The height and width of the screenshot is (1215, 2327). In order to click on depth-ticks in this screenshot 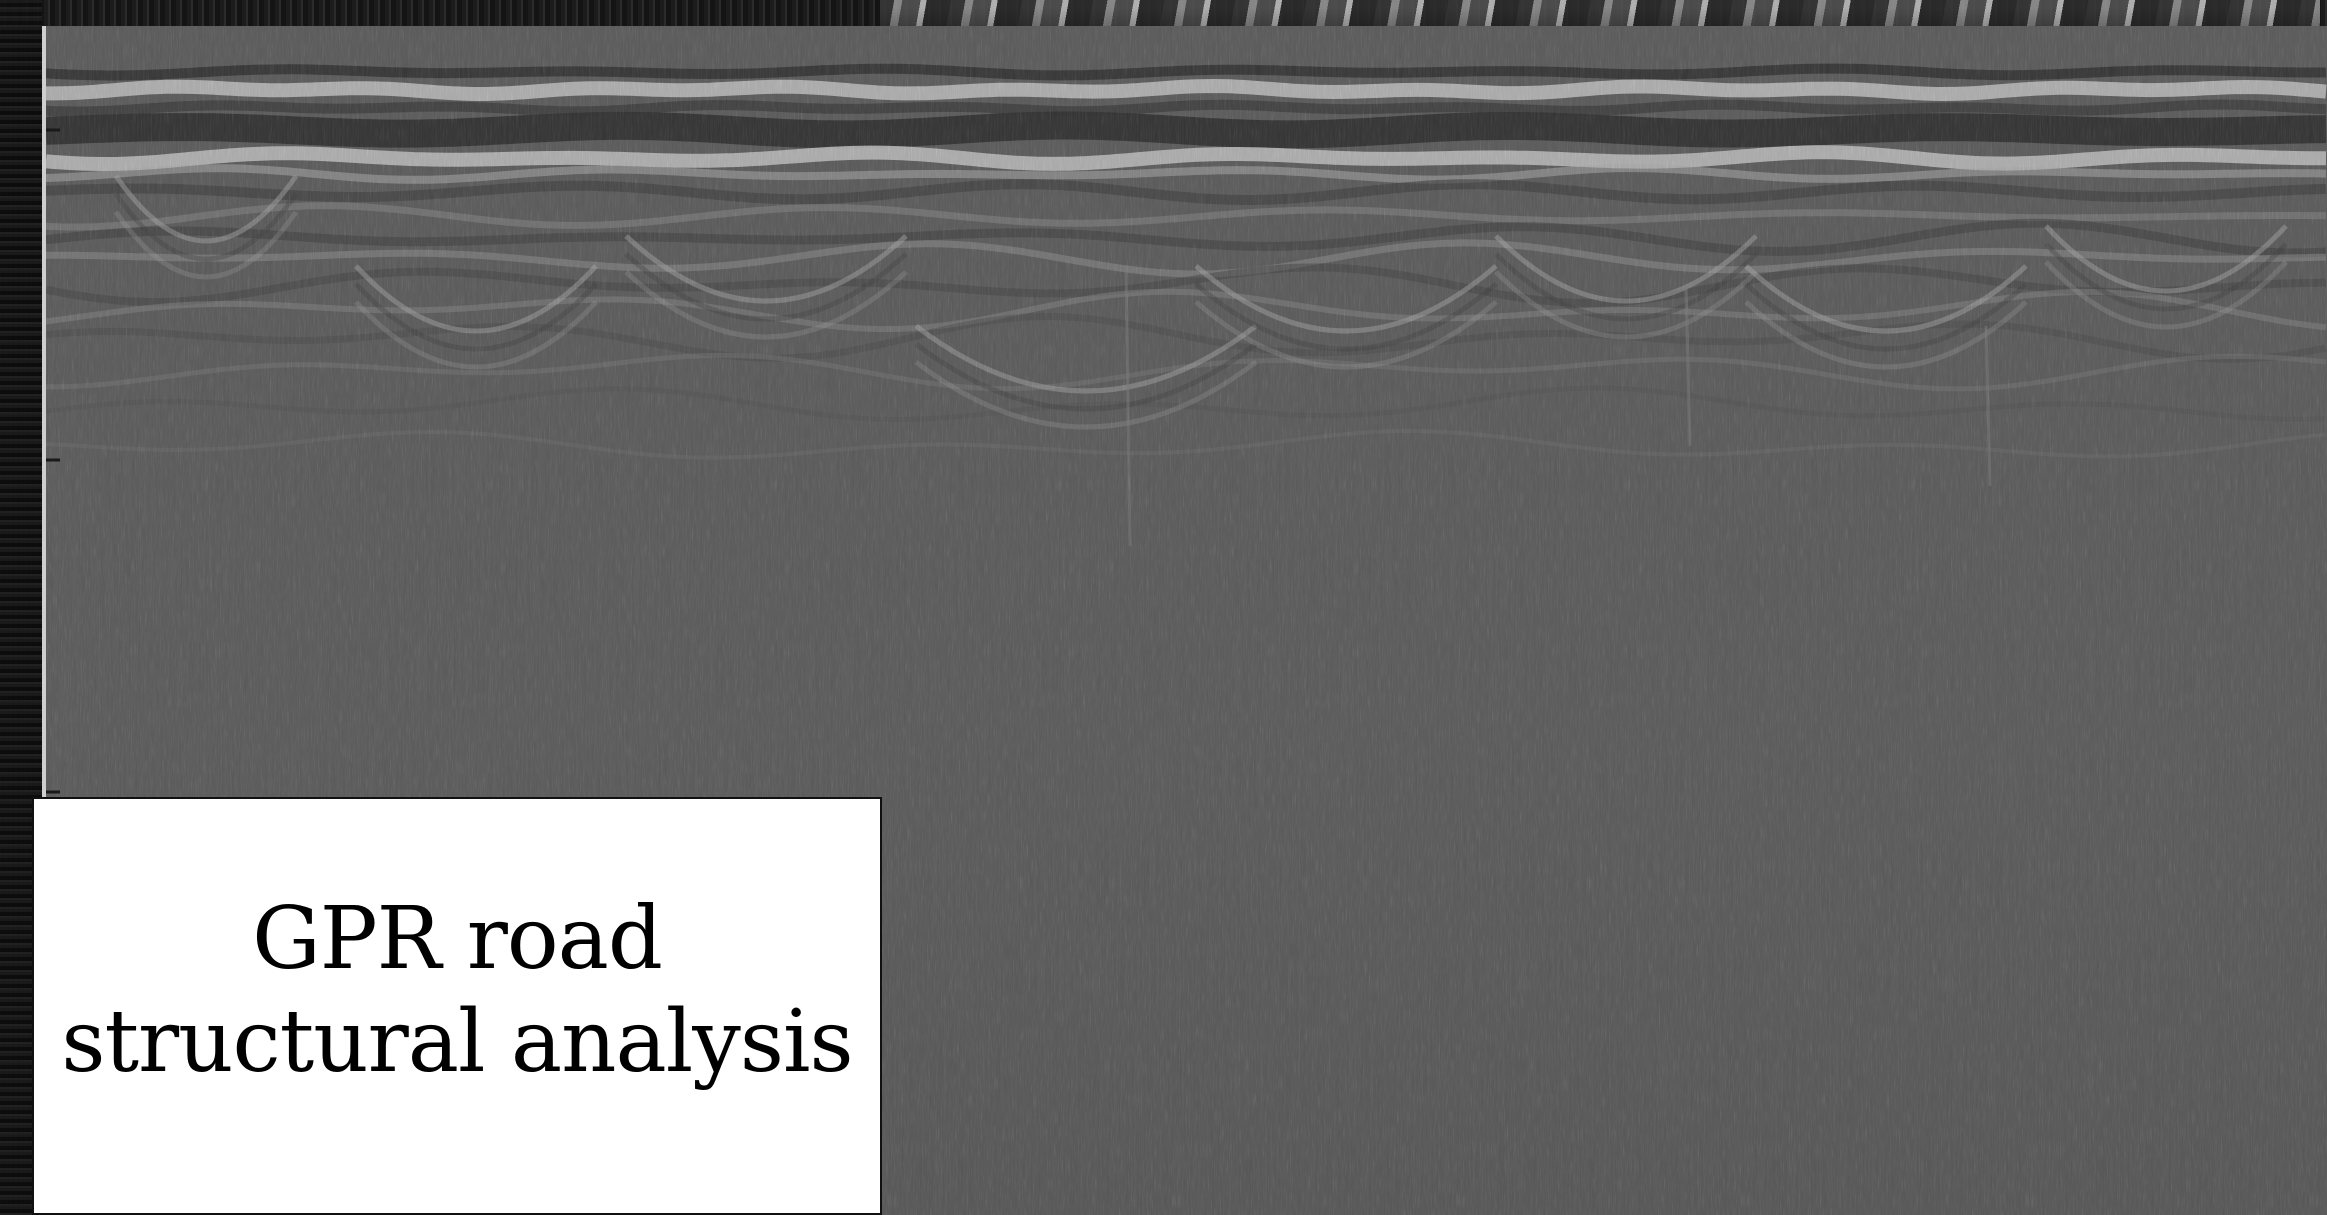, I will do `click(53, 461)`.